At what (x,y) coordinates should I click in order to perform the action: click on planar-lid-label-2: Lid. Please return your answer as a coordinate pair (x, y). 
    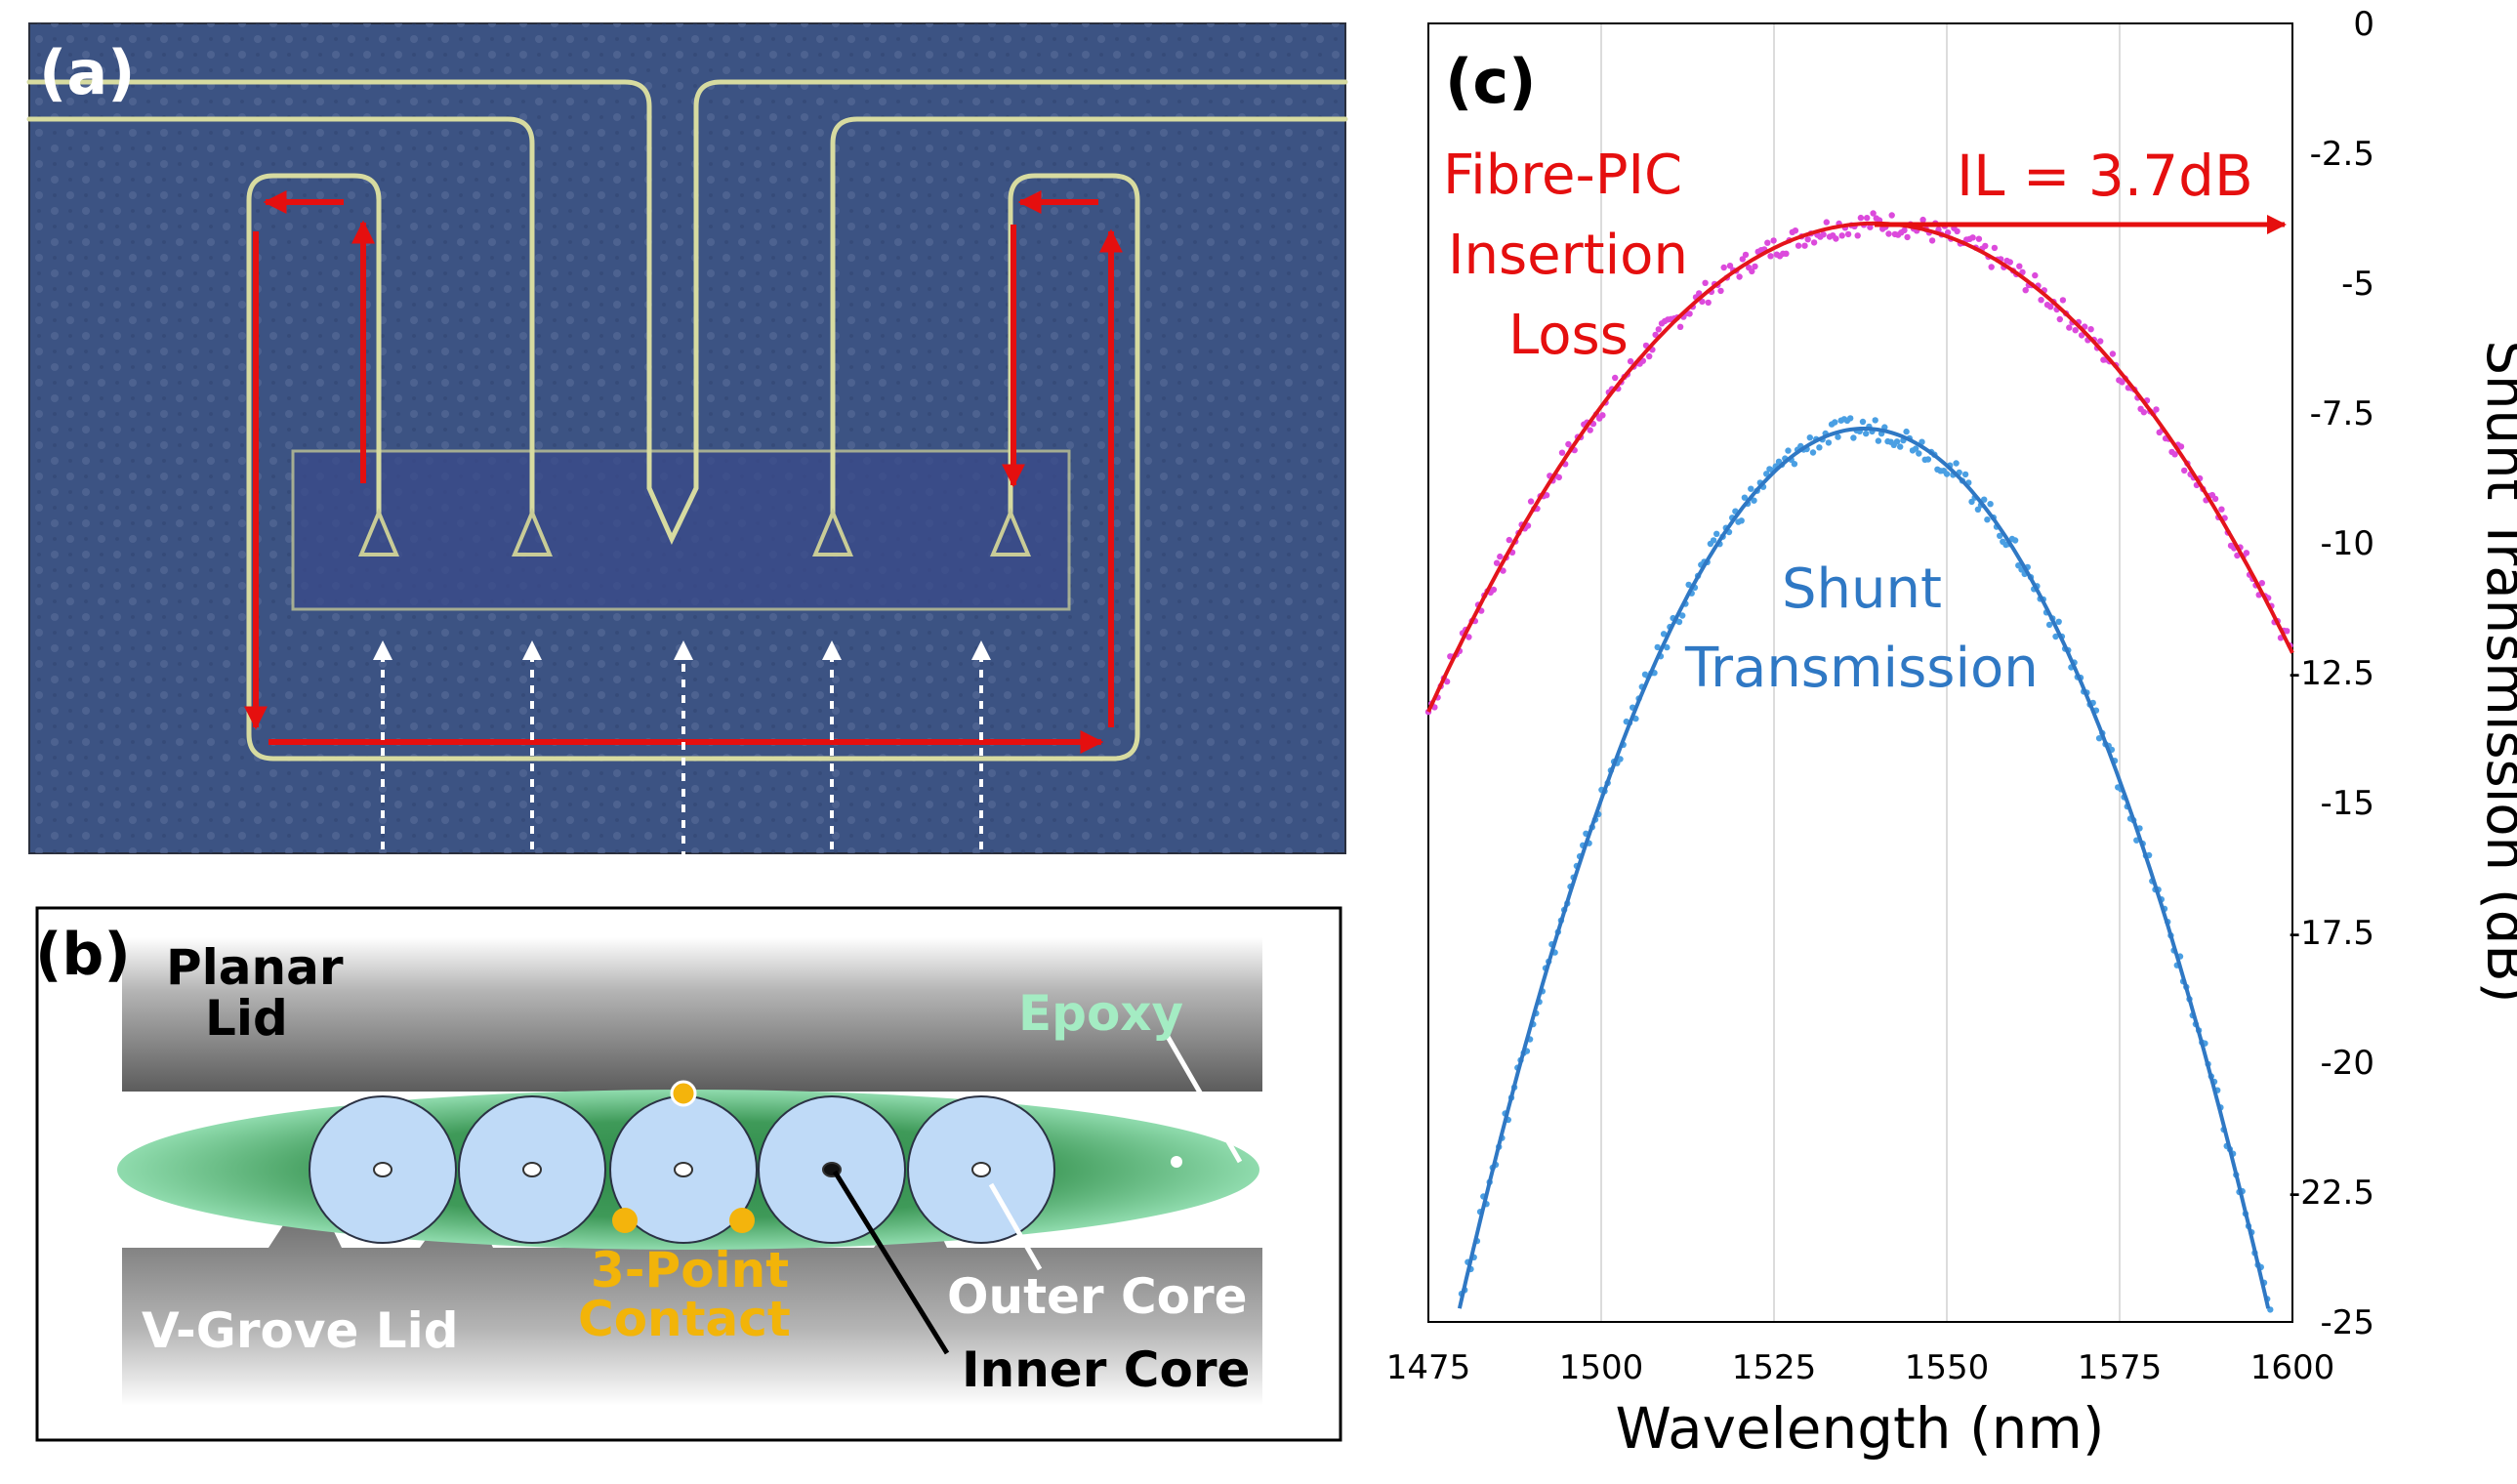
    Looking at the image, I should click on (246, 1019).